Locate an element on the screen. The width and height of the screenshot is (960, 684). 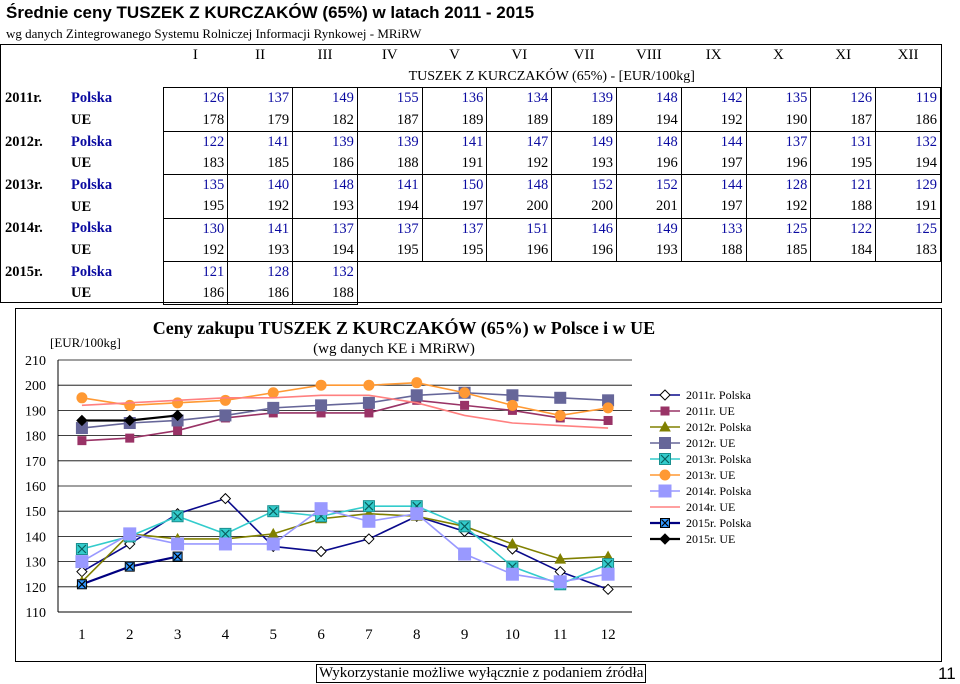
price-cell: 133 is located at coordinates (713, 228).